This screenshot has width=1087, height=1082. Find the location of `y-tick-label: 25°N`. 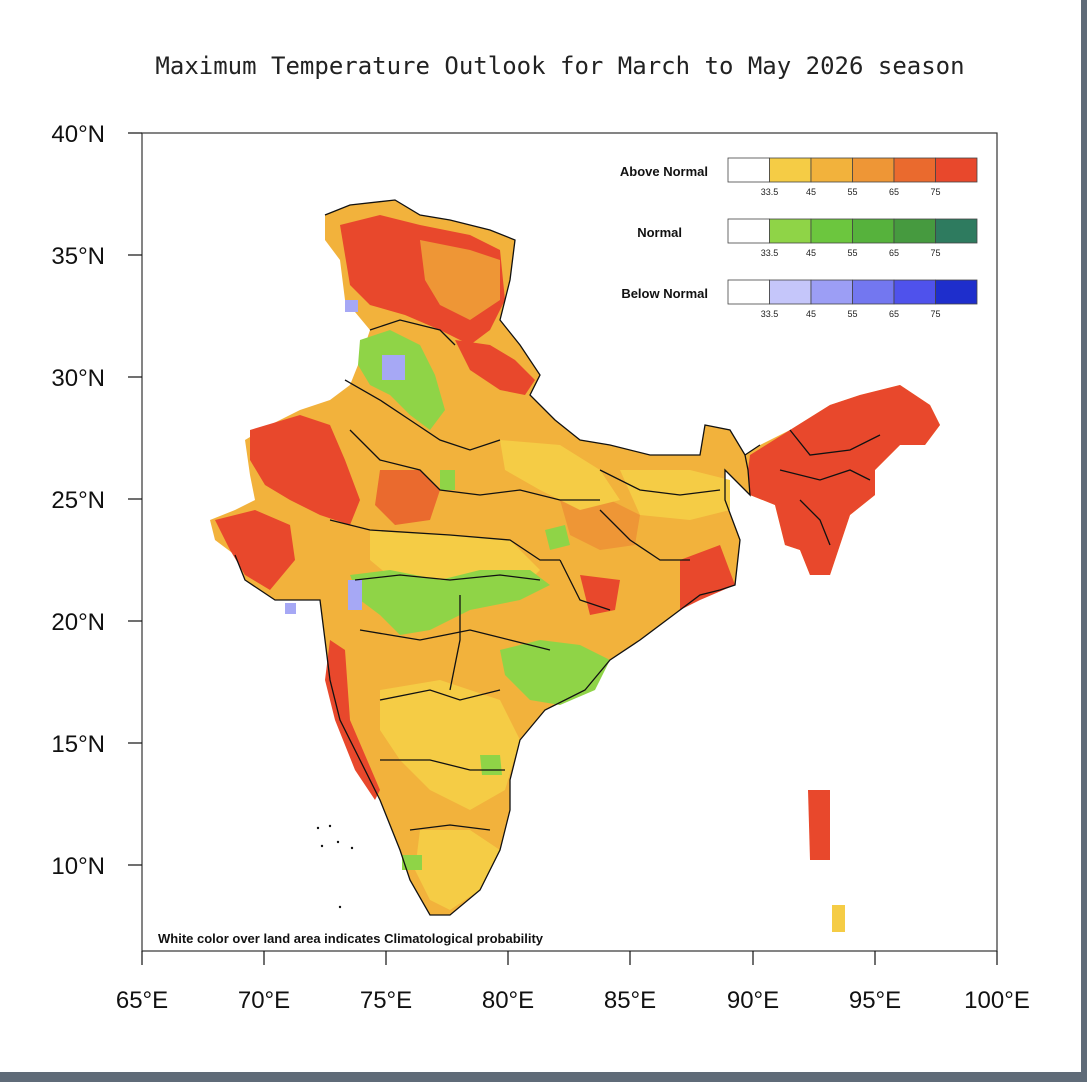

y-tick-label: 25°N is located at coordinates (78, 500).